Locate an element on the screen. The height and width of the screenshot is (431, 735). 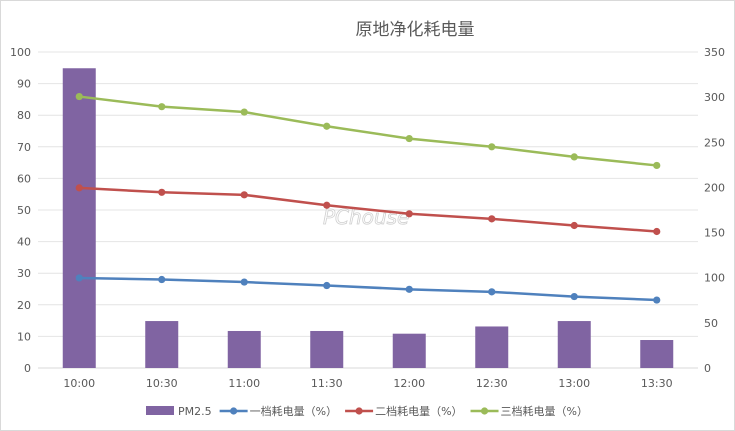
x-tick-label: 11:30 is located at coordinates (327, 383).